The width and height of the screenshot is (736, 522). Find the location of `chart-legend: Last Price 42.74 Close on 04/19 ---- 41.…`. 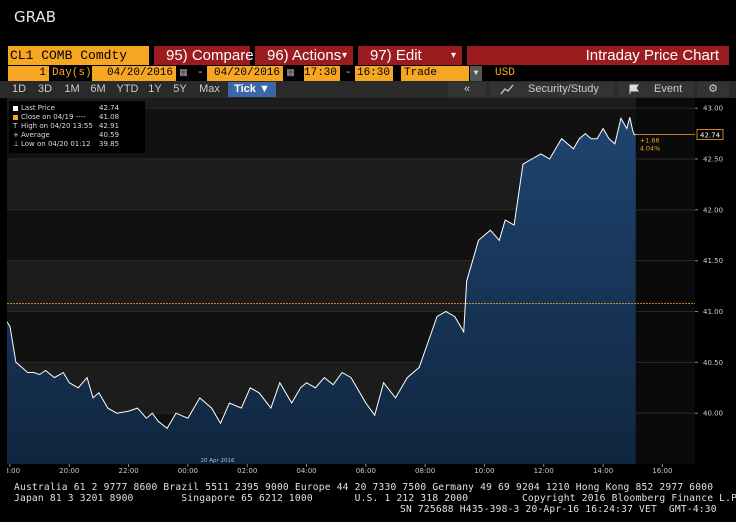

chart-legend: Last Price 42.74 Close on 04/19 ---- 41.… is located at coordinates (77, 127).